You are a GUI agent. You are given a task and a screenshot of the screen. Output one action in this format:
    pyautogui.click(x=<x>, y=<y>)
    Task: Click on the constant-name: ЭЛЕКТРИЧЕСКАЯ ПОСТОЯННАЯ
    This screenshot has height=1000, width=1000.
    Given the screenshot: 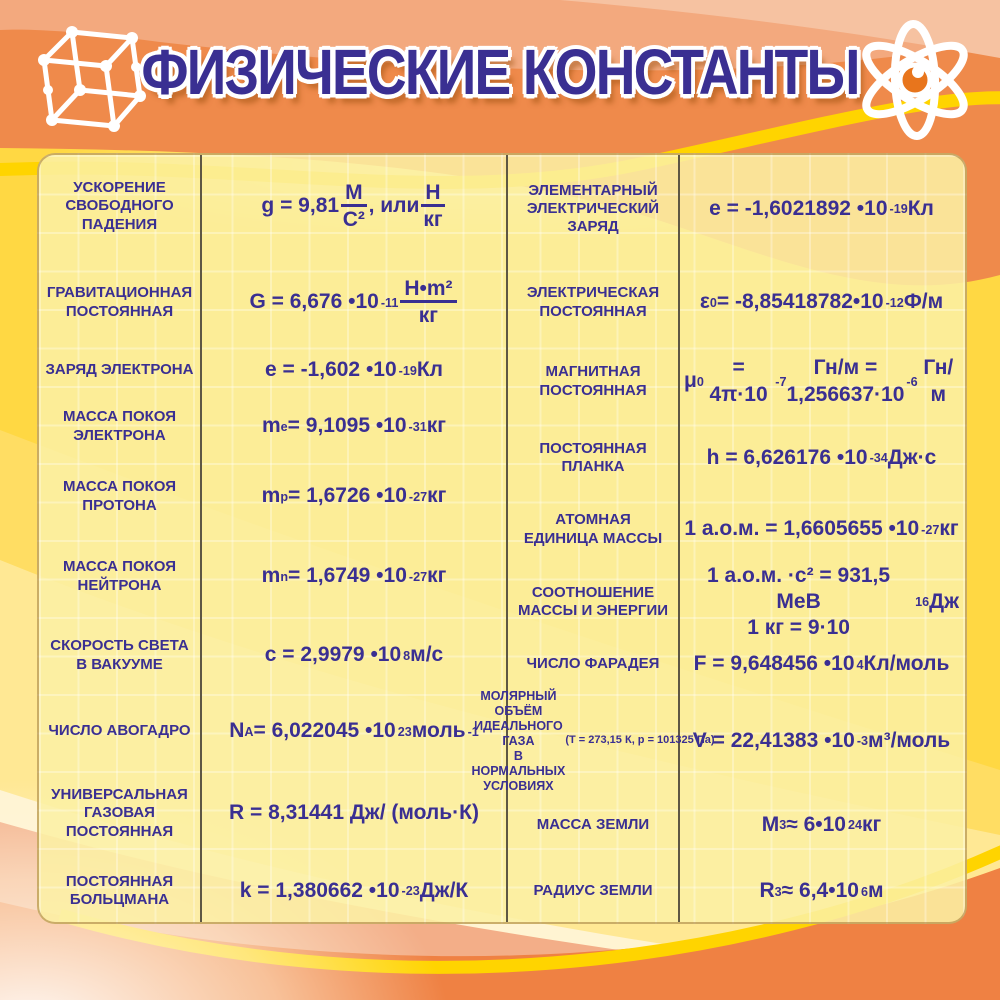 What is the action you would take?
    pyautogui.click(x=594, y=302)
    